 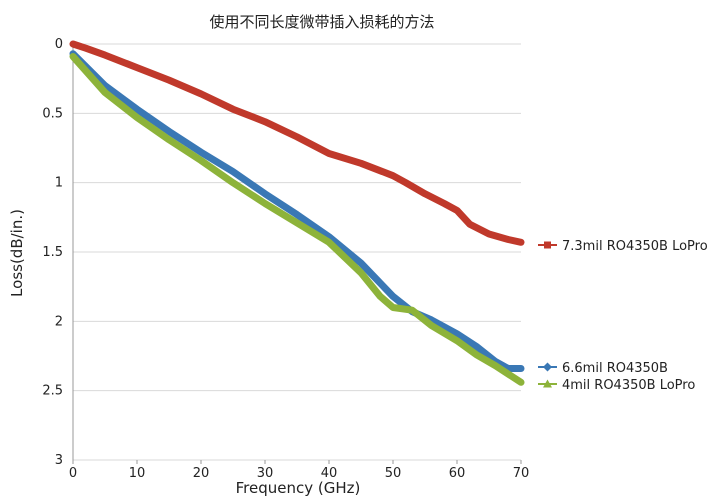 I want to click on x-tick-label: 50, so click(x=393, y=473).